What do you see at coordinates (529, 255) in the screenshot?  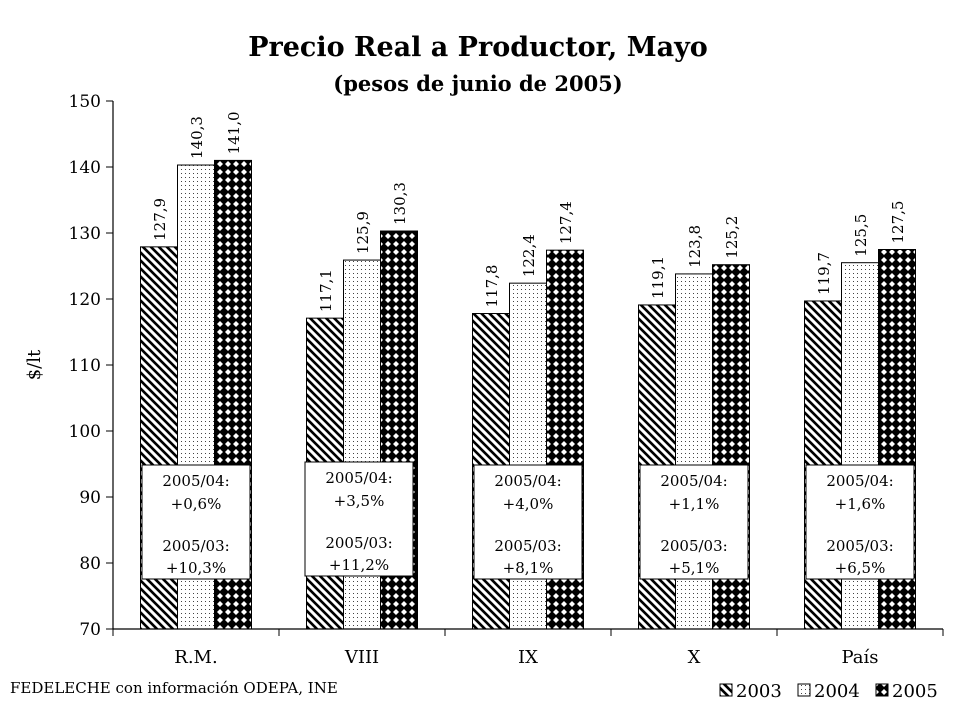 I see `value-label: 122,4` at bounding box center [529, 255].